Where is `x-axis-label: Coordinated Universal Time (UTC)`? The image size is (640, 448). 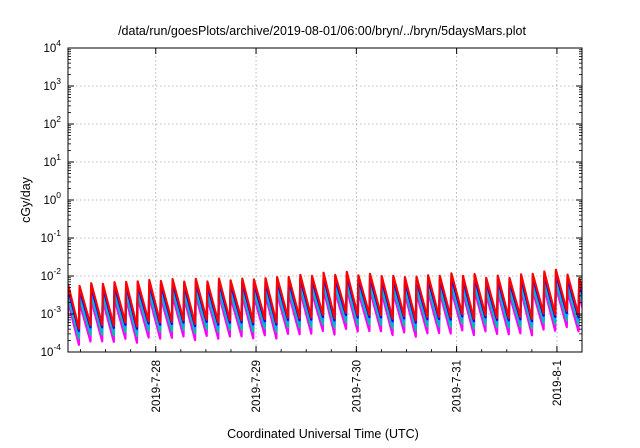
x-axis-label: Coordinated Universal Time (UTC) is located at coordinates (323, 434).